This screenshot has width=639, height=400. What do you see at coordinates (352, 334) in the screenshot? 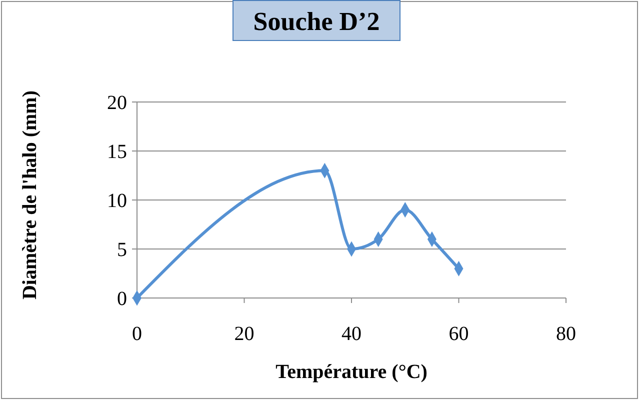
I see `x-tick-label: 40` at bounding box center [352, 334].